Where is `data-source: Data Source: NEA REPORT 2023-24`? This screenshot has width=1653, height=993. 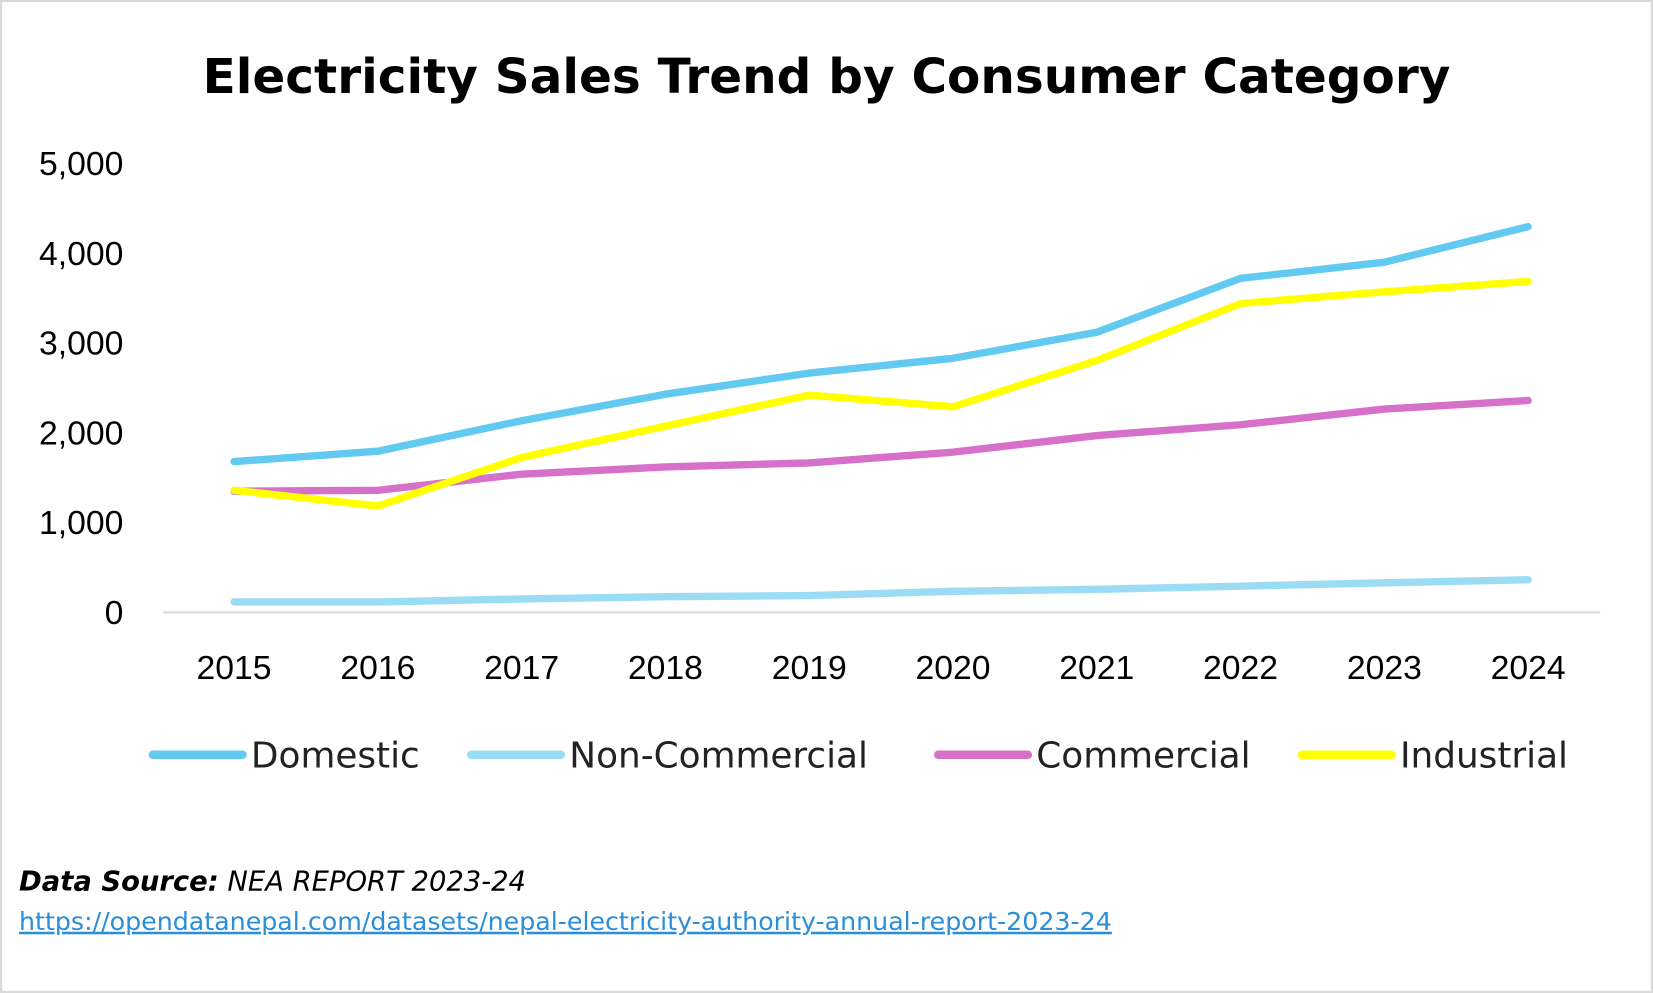 data-source: Data Source: NEA REPORT 2023-24 is located at coordinates (272, 882).